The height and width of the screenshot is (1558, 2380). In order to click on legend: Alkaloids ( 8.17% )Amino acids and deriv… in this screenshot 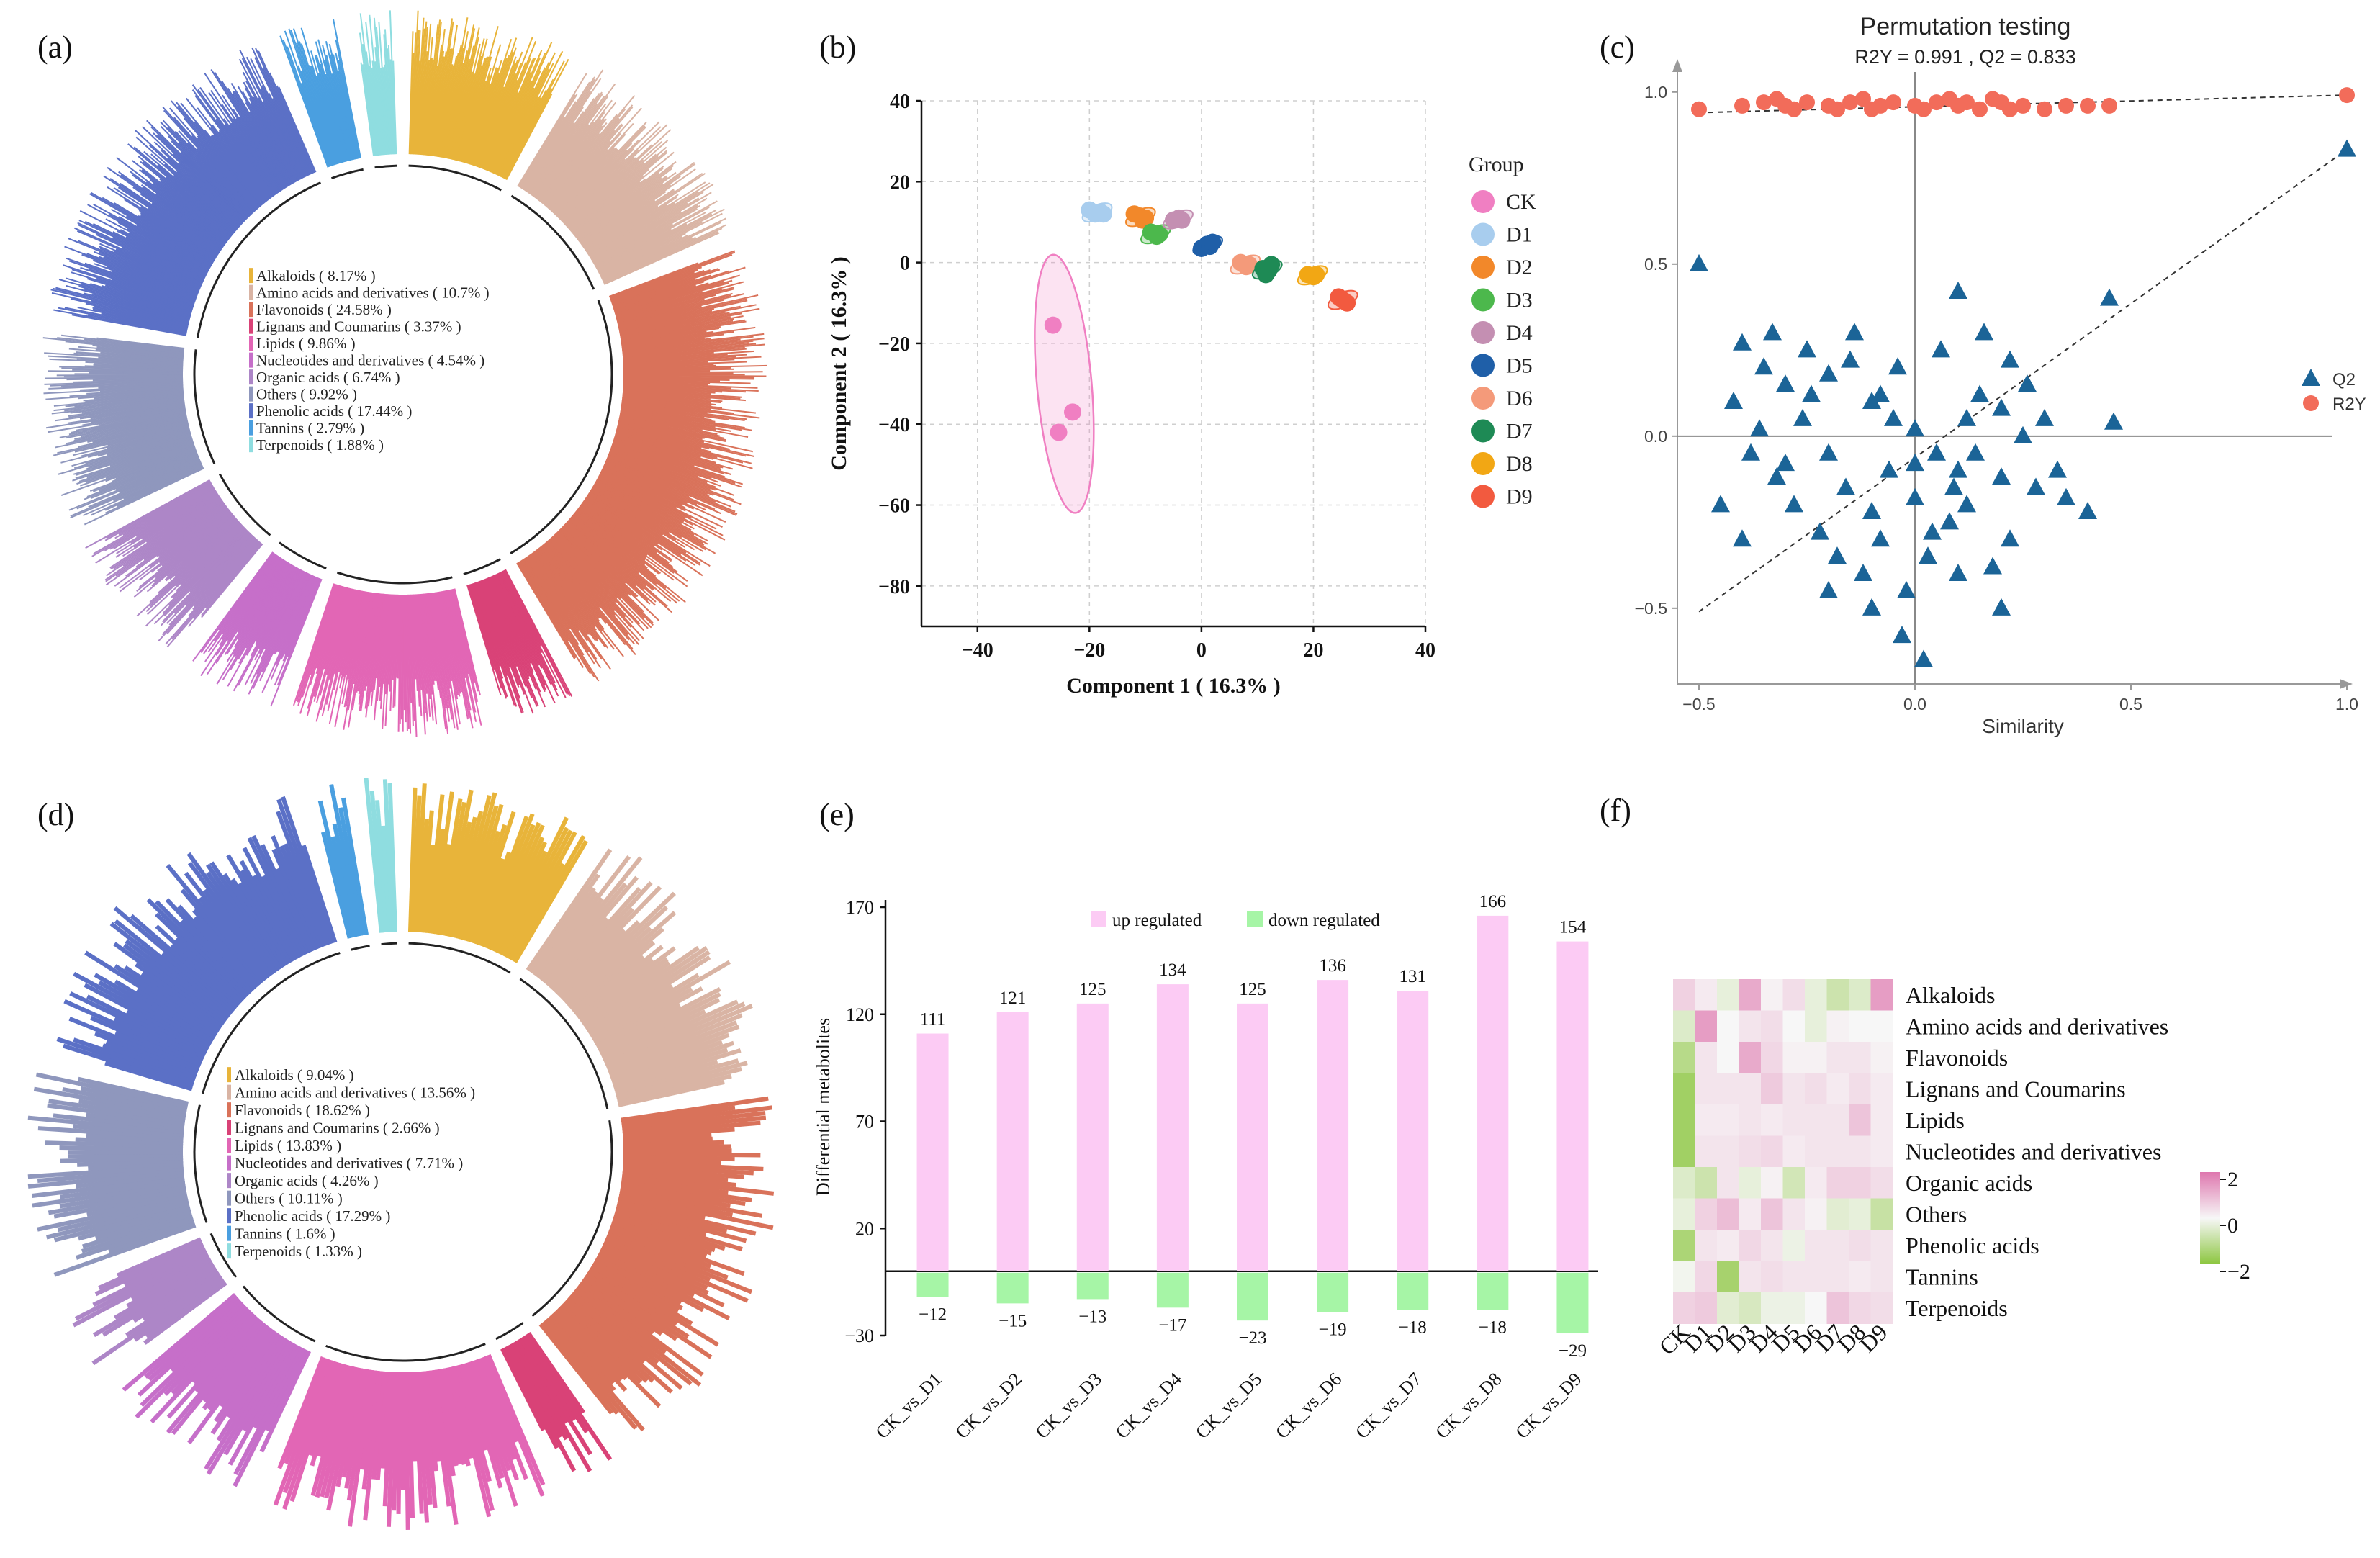, I will do `click(369, 360)`.